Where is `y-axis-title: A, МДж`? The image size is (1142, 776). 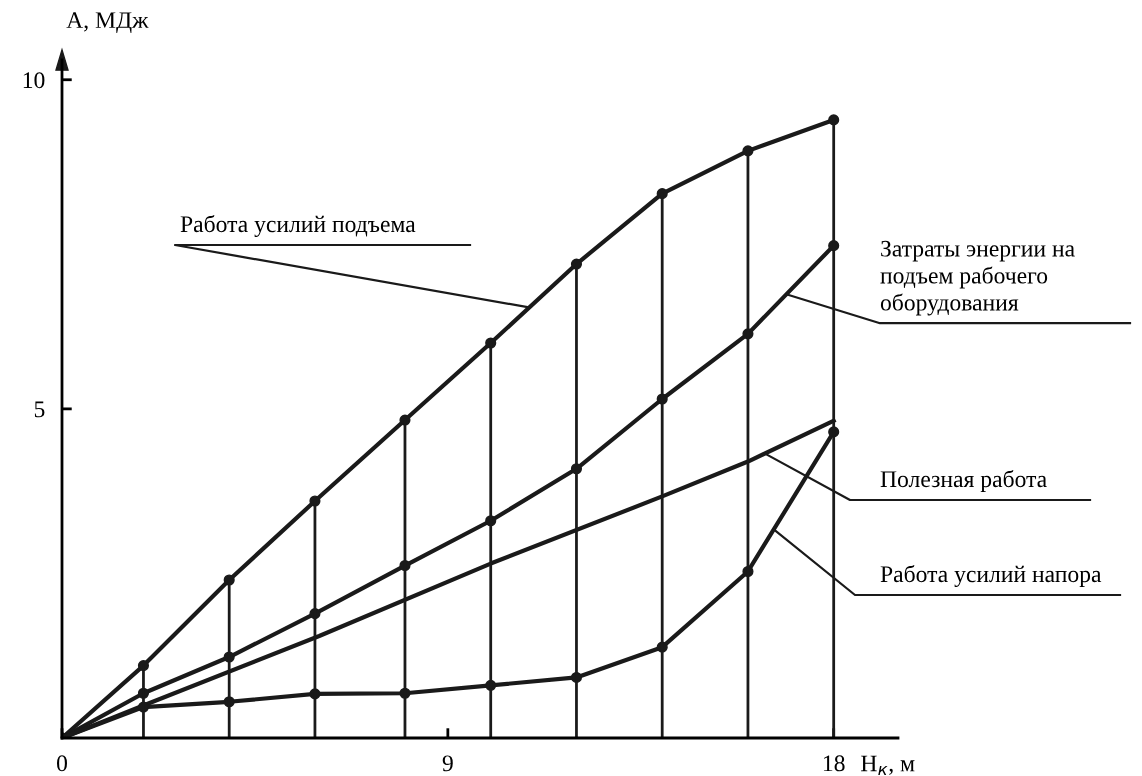
y-axis-title: A, МДж is located at coordinates (107, 22).